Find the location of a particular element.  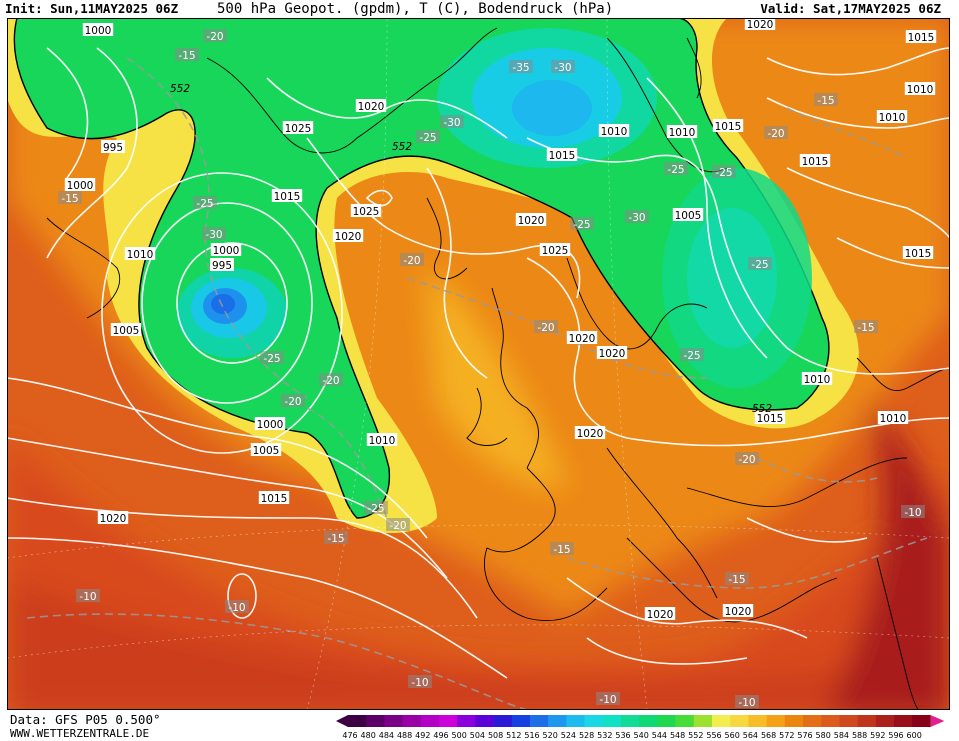

isobar-label: 995 is located at coordinates (113, 147).